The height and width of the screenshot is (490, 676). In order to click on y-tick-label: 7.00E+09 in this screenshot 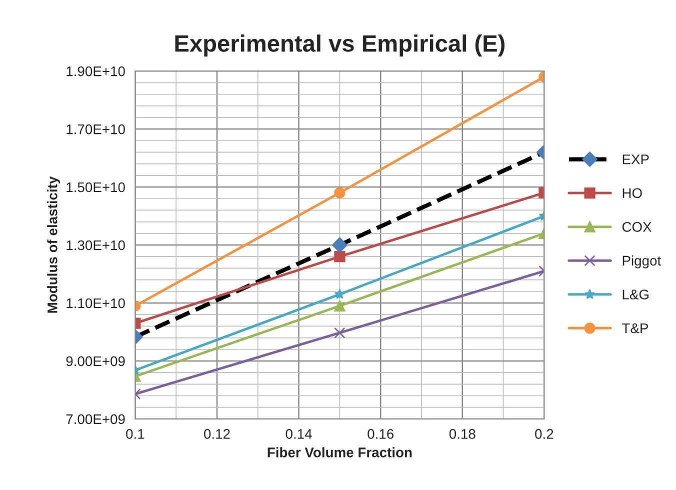, I will do `click(95, 419)`.